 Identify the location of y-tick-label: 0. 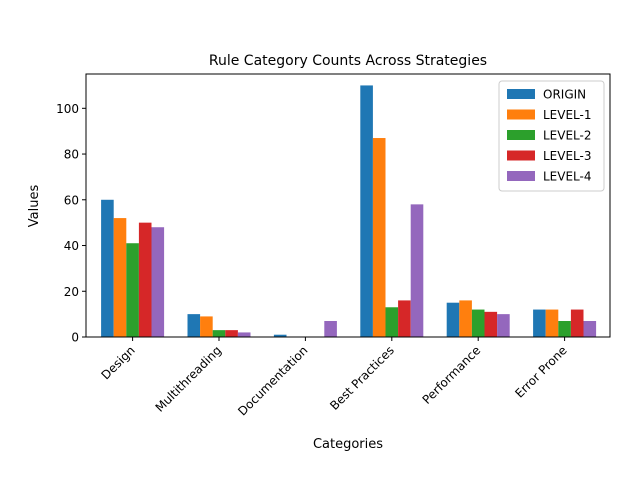
(75, 338).